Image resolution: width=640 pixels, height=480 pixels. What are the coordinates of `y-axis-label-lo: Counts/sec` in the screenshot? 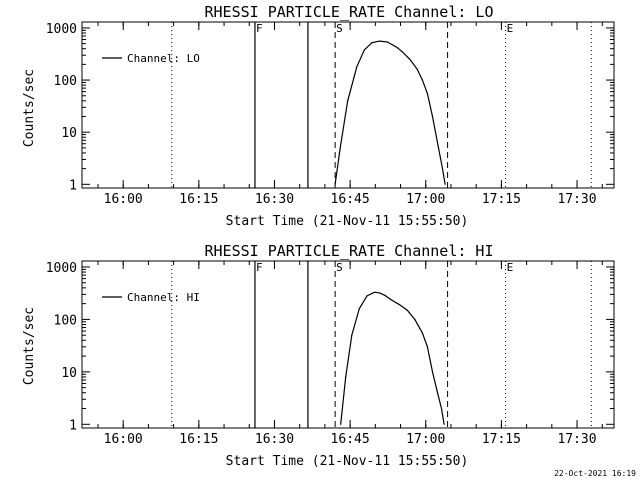 It's located at (29, 108).